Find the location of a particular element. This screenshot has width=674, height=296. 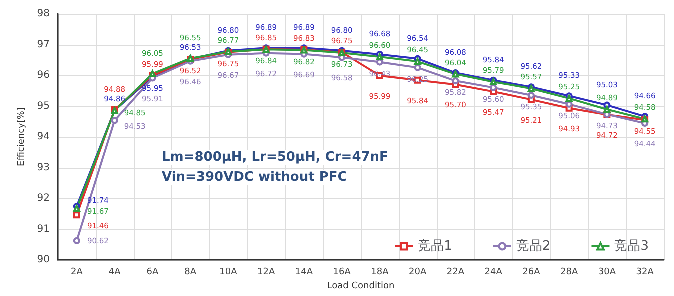

x-tick-label: 20A is located at coordinates (418, 273).